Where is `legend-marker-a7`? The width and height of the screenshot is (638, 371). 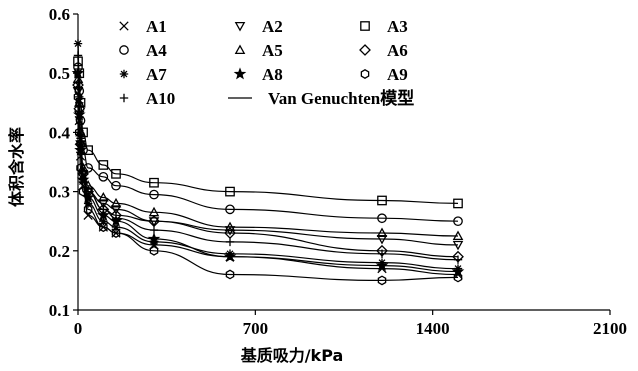
legend-marker-a7 is located at coordinates (124, 74).